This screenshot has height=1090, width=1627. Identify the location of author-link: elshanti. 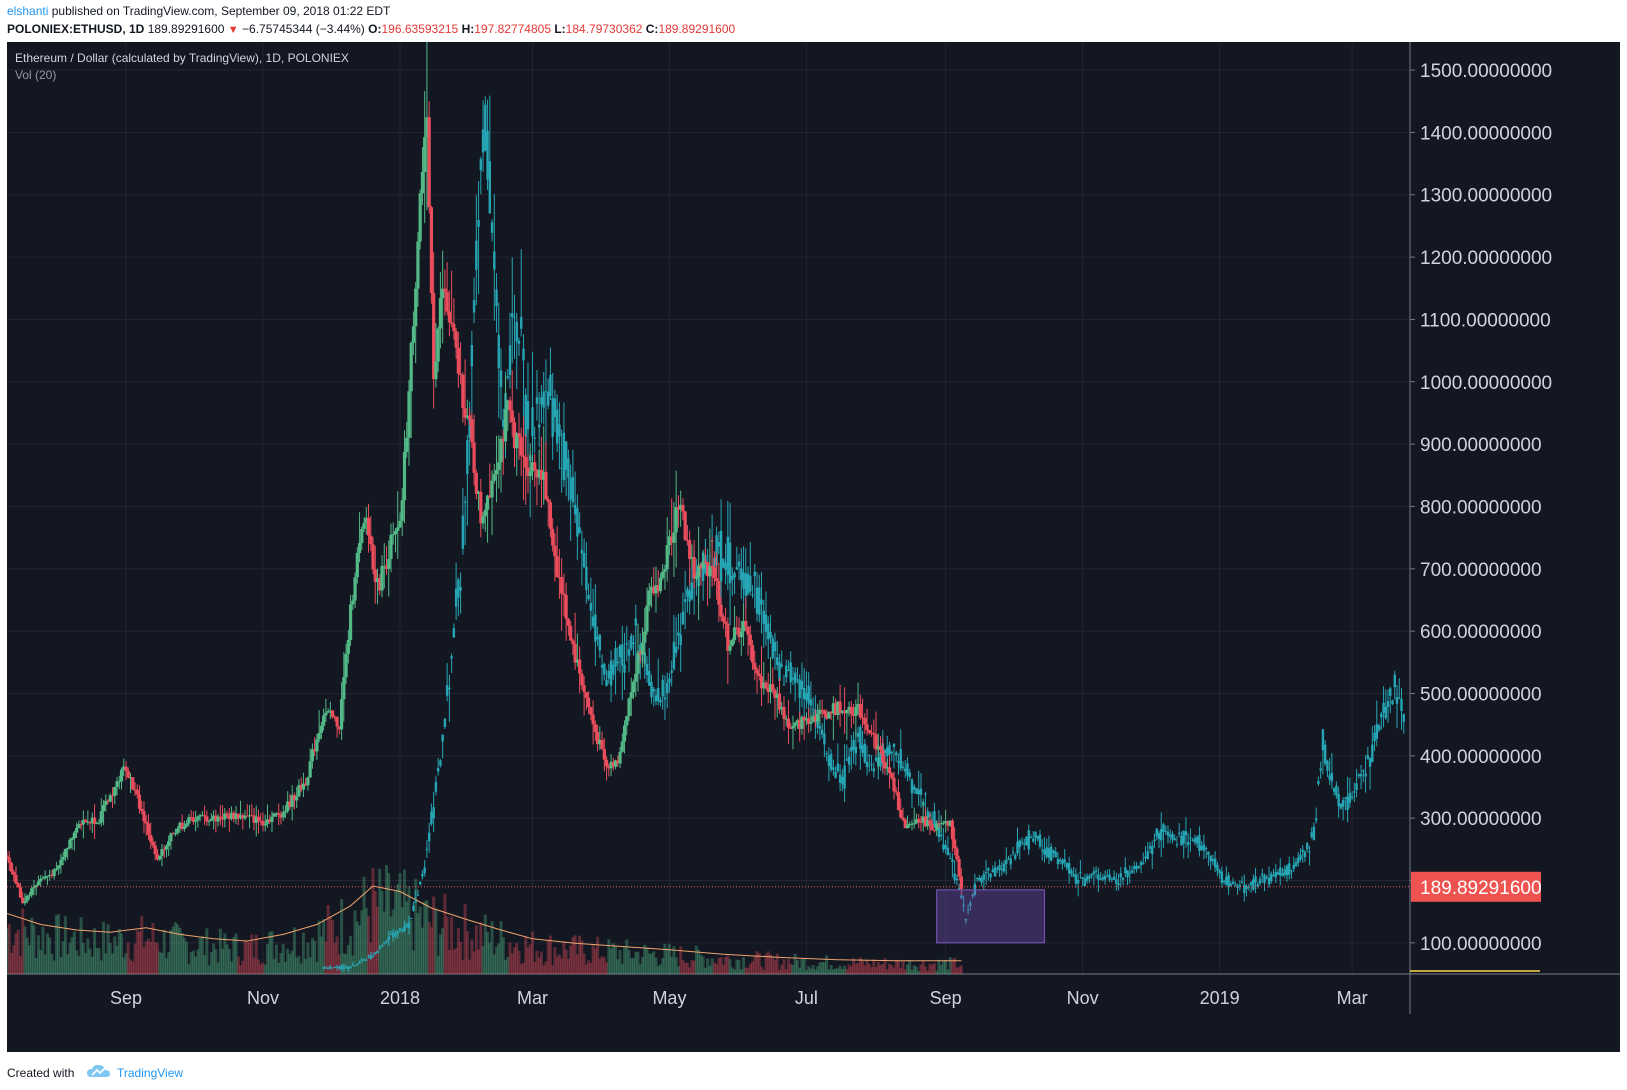
(28, 11).